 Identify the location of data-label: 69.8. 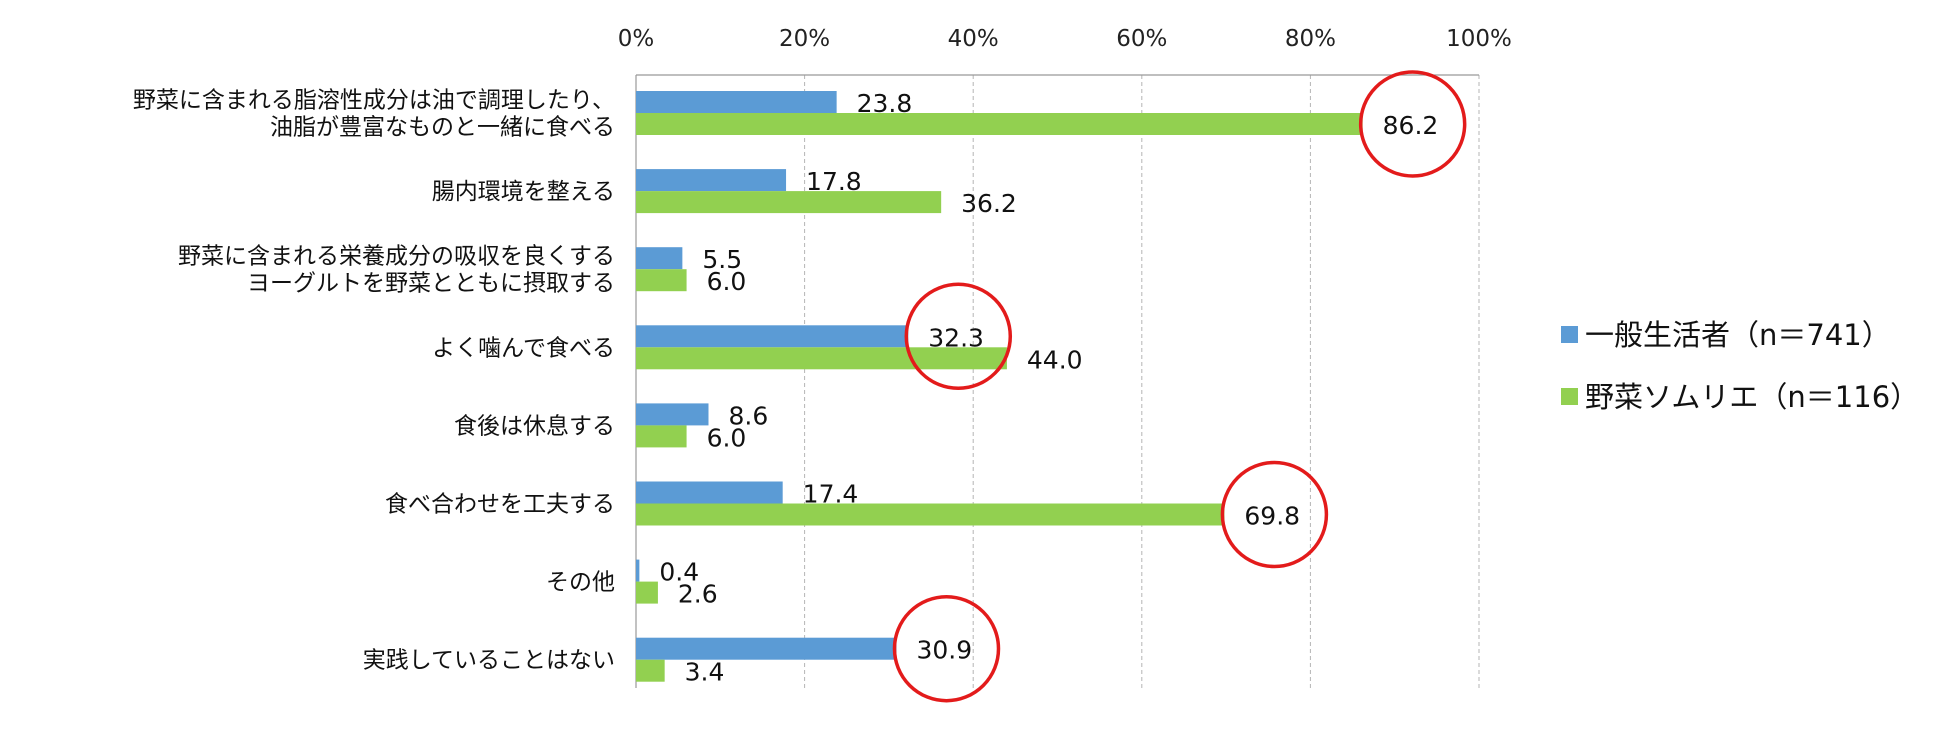
(1272, 516).